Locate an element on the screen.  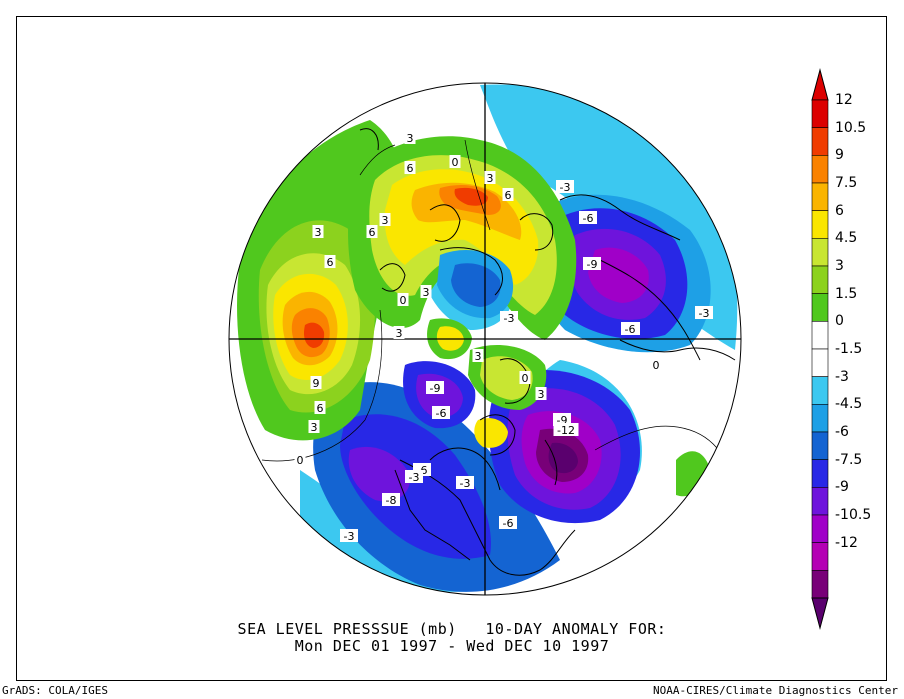
colorbar is located at coordinates (820, 349).